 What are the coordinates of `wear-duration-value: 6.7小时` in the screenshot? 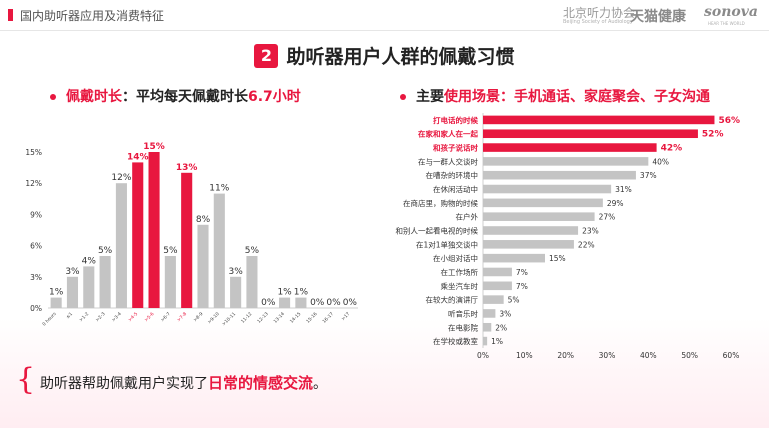 It's located at (274, 97).